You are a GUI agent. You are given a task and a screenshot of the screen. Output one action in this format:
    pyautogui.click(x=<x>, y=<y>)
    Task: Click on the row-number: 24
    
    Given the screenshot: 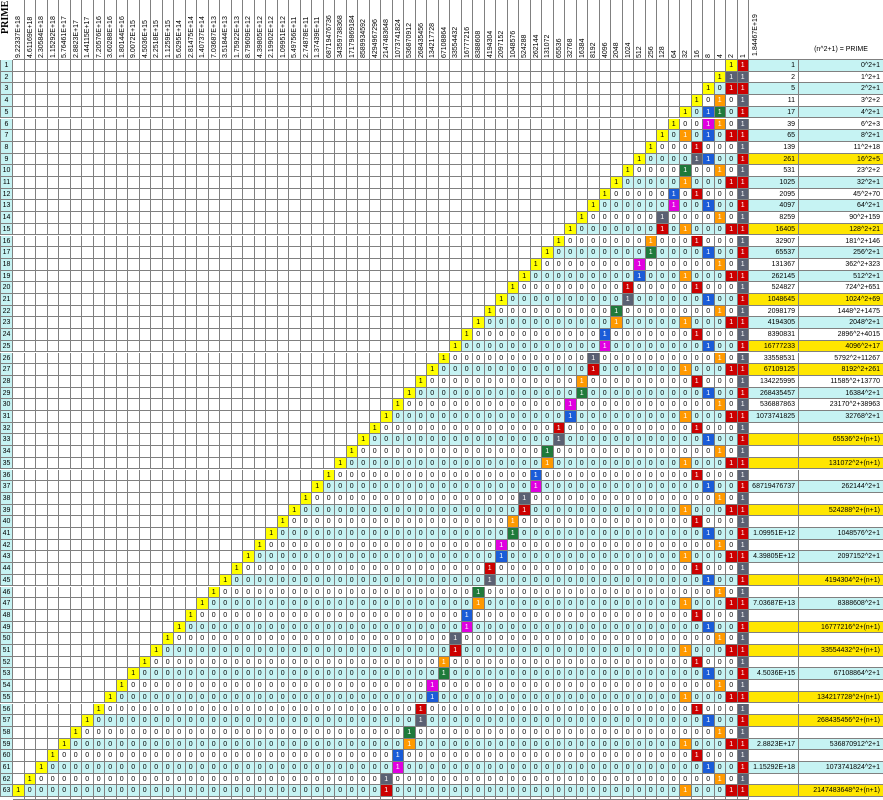 What is the action you would take?
    pyautogui.click(x=6, y=335)
    